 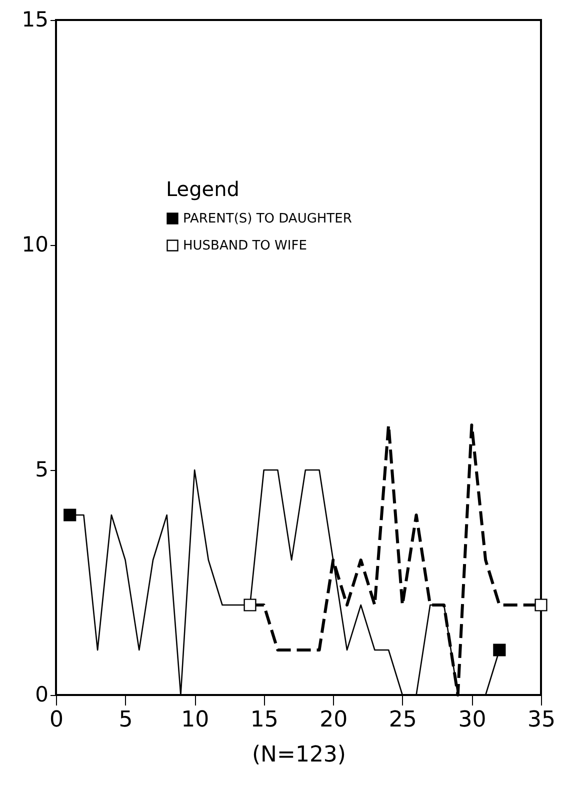 I want to click on x-tick-label: 20, so click(x=334, y=720).